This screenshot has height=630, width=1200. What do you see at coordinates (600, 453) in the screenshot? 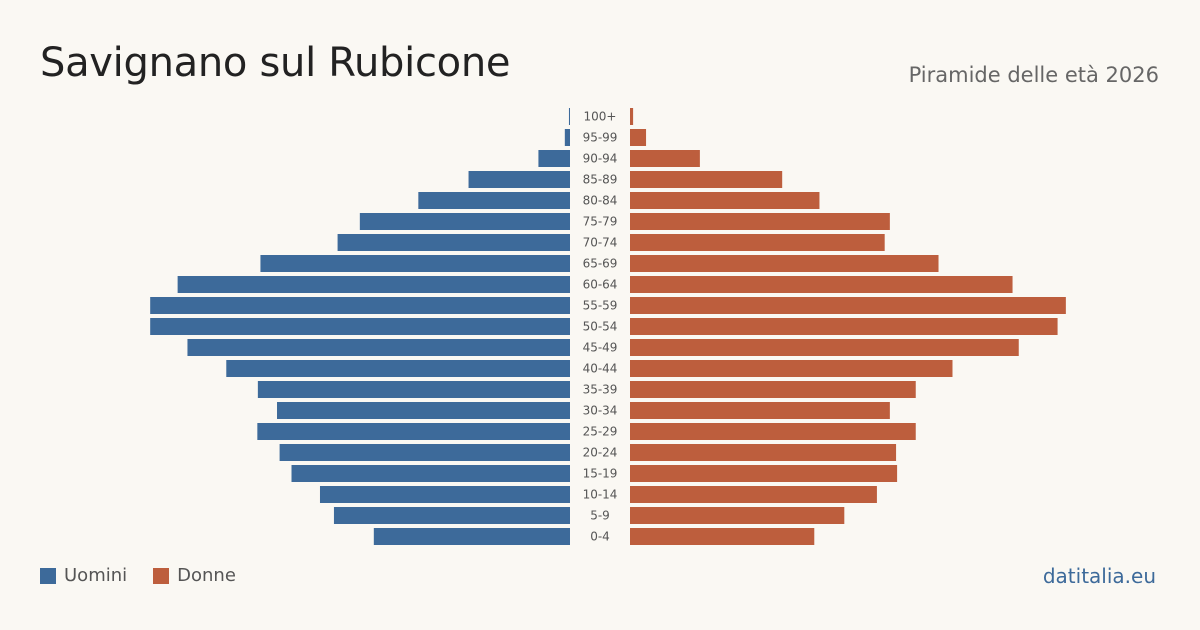
I see `age-label-20-24: 20-24` at bounding box center [600, 453].